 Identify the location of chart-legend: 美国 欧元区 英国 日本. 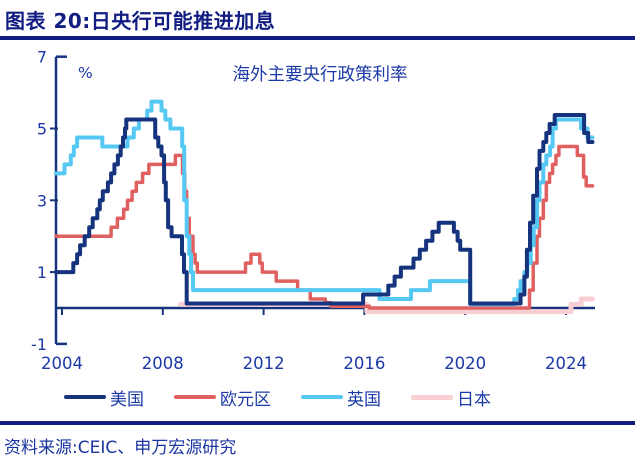
(277, 397).